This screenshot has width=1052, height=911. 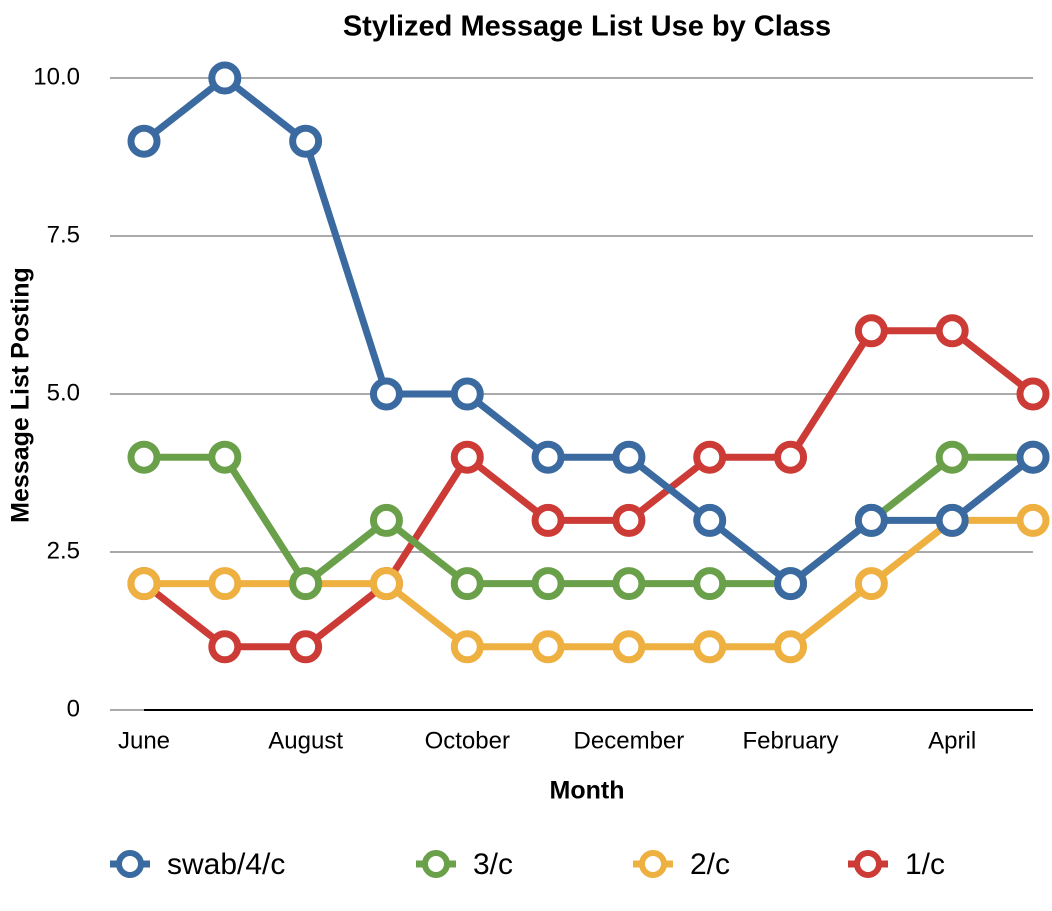 What do you see at coordinates (467, 740) in the screenshot?
I see `x-tick-label: October` at bounding box center [467, 740].